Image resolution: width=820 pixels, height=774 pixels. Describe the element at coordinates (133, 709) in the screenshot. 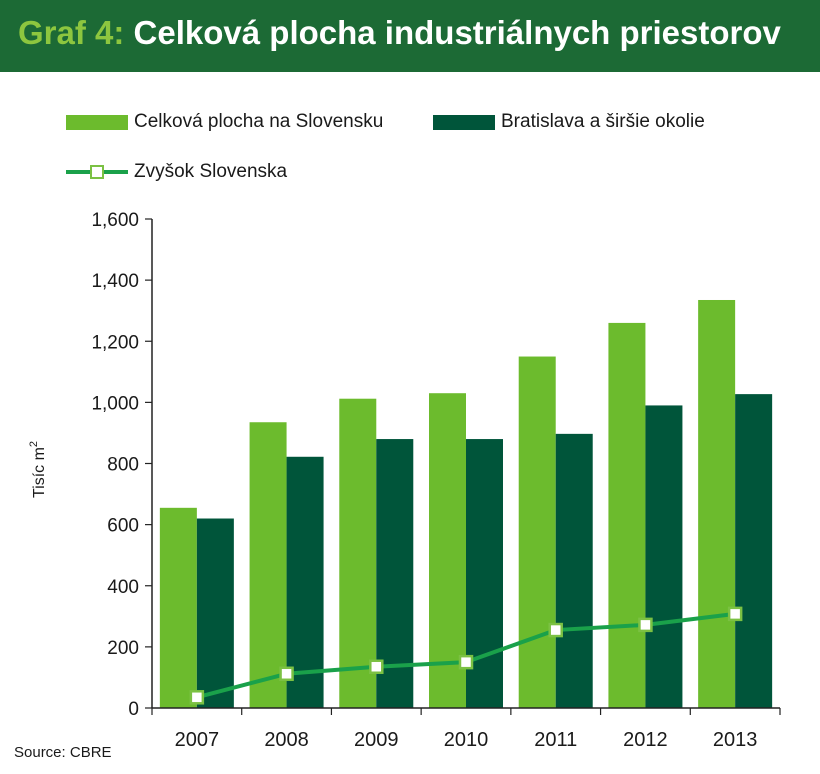

I see `y-tick-label-0: 0` at that location.